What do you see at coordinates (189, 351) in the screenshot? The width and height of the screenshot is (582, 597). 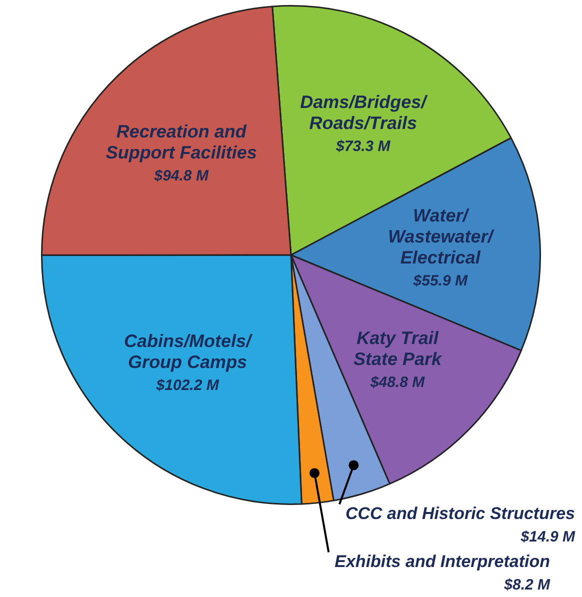 I see `slice-label: Cabins/Motels/Group Camps` at bounding box center [189, 351].